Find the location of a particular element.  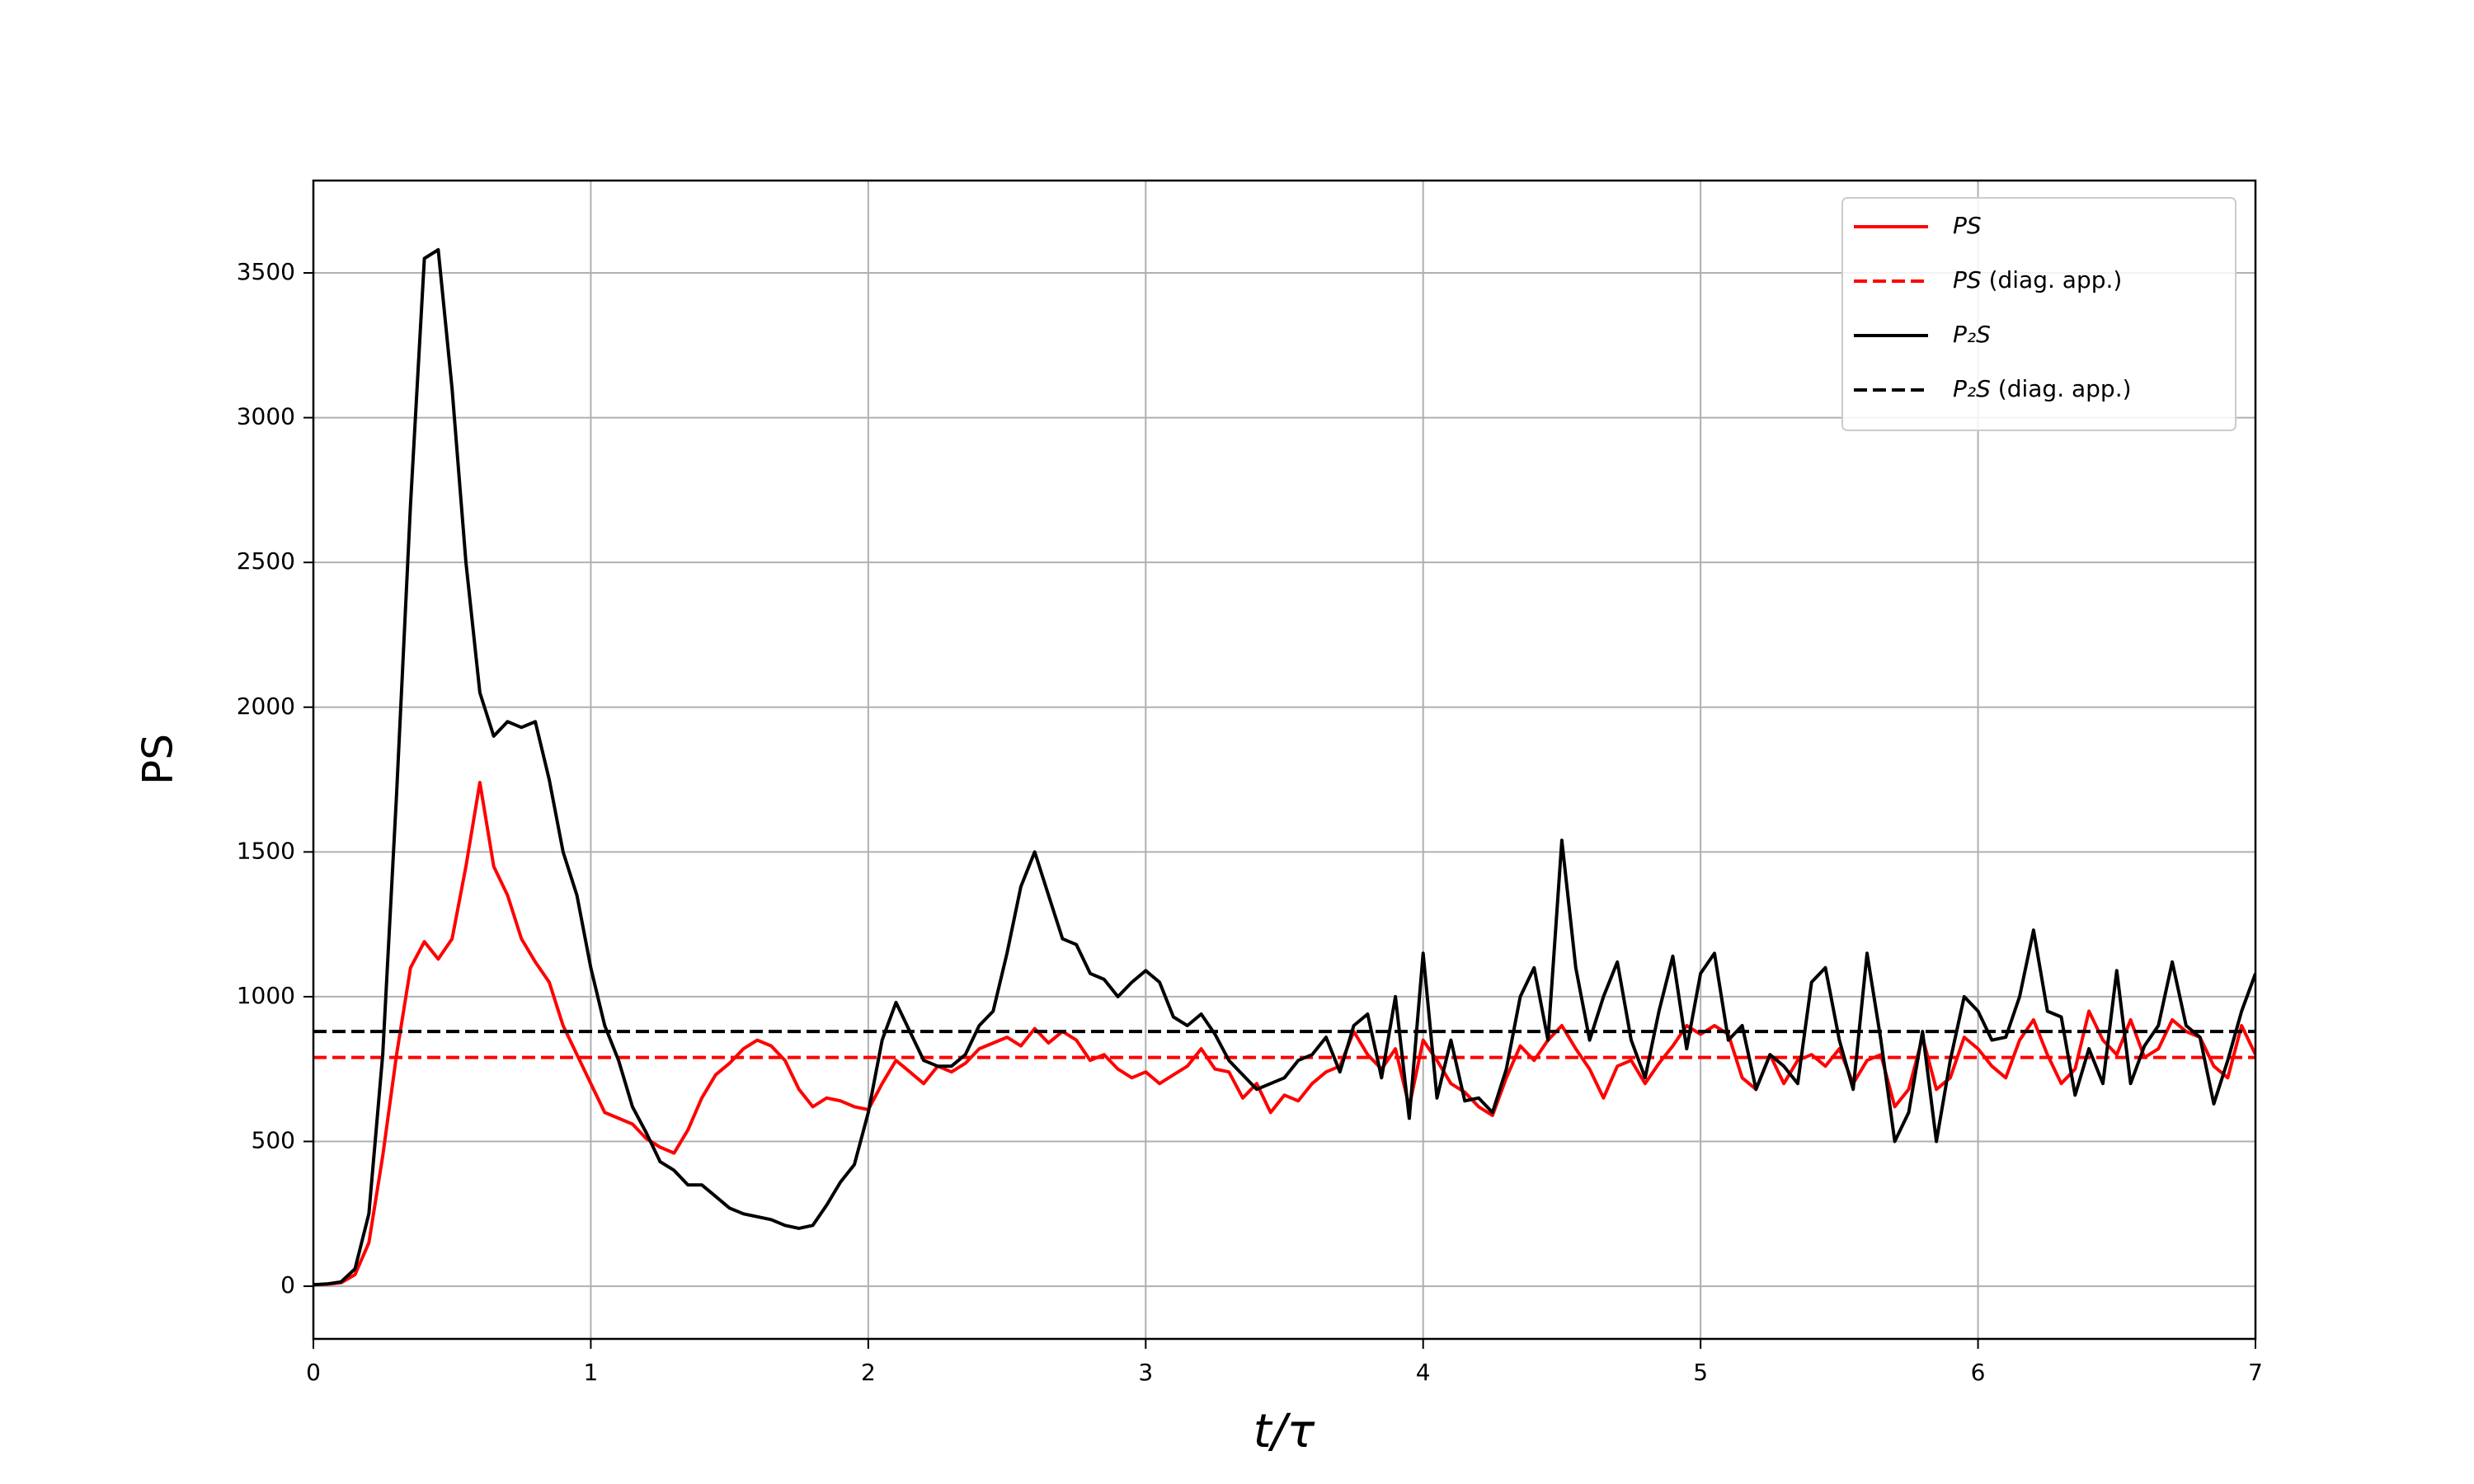

legend-label: PS (diag. app.) is located at coordinates (2037, 280).